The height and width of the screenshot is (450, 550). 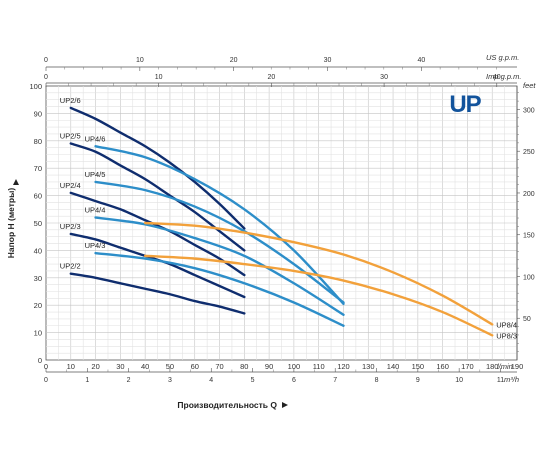 What do you see at coordinates (38, 333) in the screenshot?
I see `y-tick-label: 10` at bounding box center [38, 333].